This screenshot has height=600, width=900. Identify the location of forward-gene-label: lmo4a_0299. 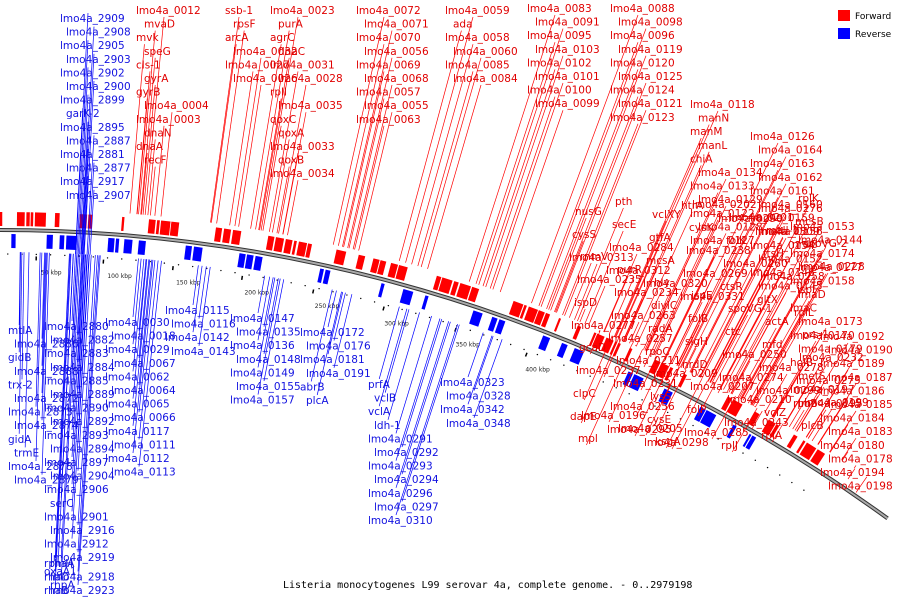
(788, 391).